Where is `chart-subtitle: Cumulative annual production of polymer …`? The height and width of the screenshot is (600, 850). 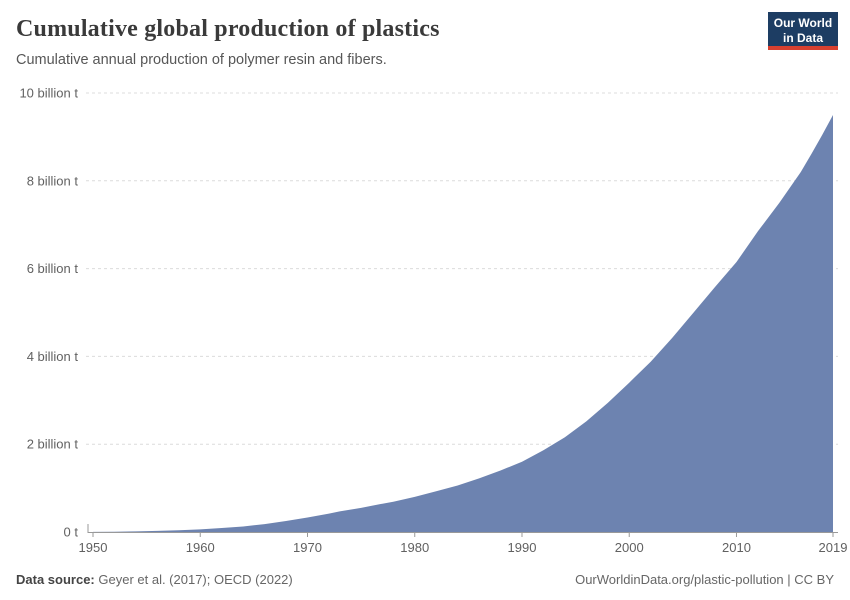
chart-subtitle: Cumulative annual production of polymer … is located at coordinates (201, 60).